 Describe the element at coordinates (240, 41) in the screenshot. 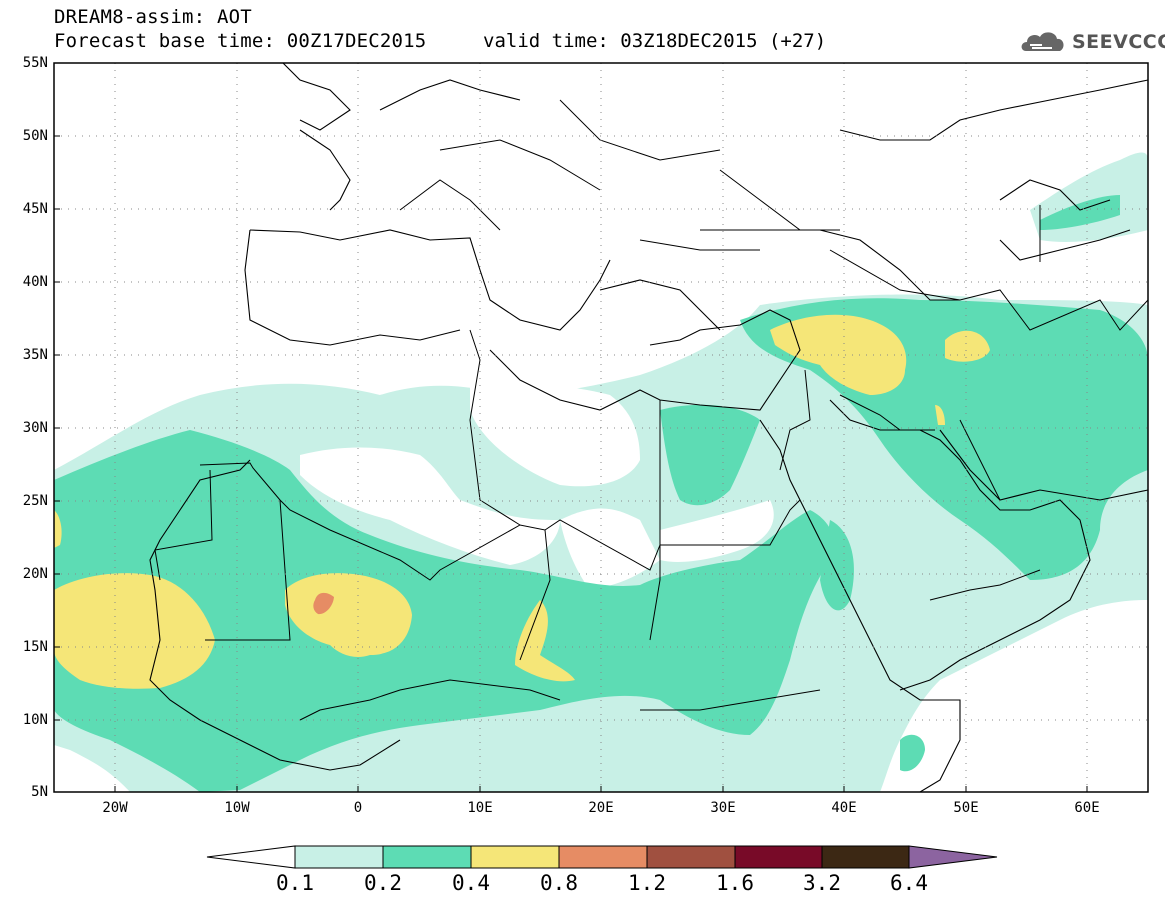

I see `forecast-base-time: Forecast base time: 00Z17DEC2015` at that location.